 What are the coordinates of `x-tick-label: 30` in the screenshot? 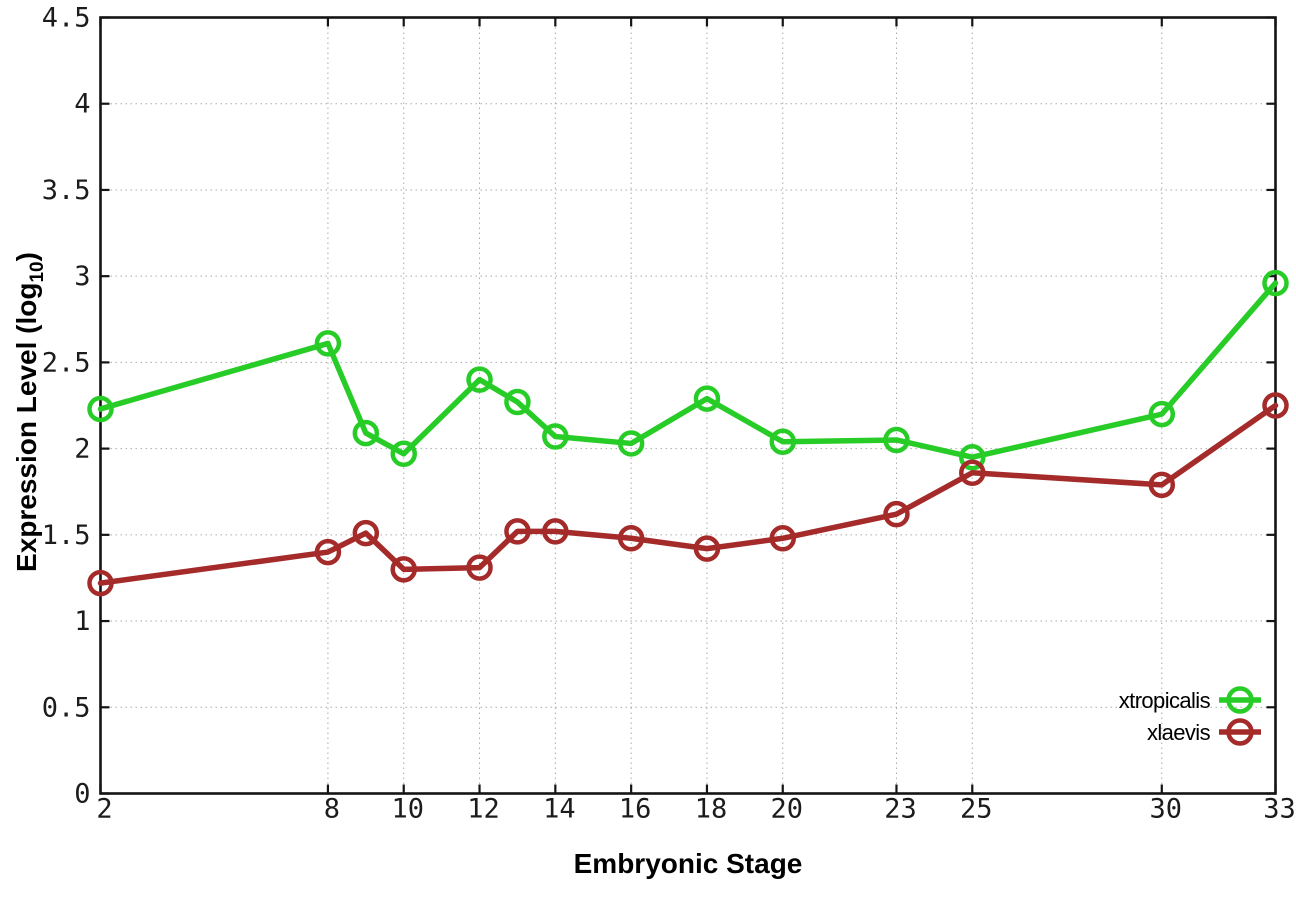 It's located at (1166, 809).